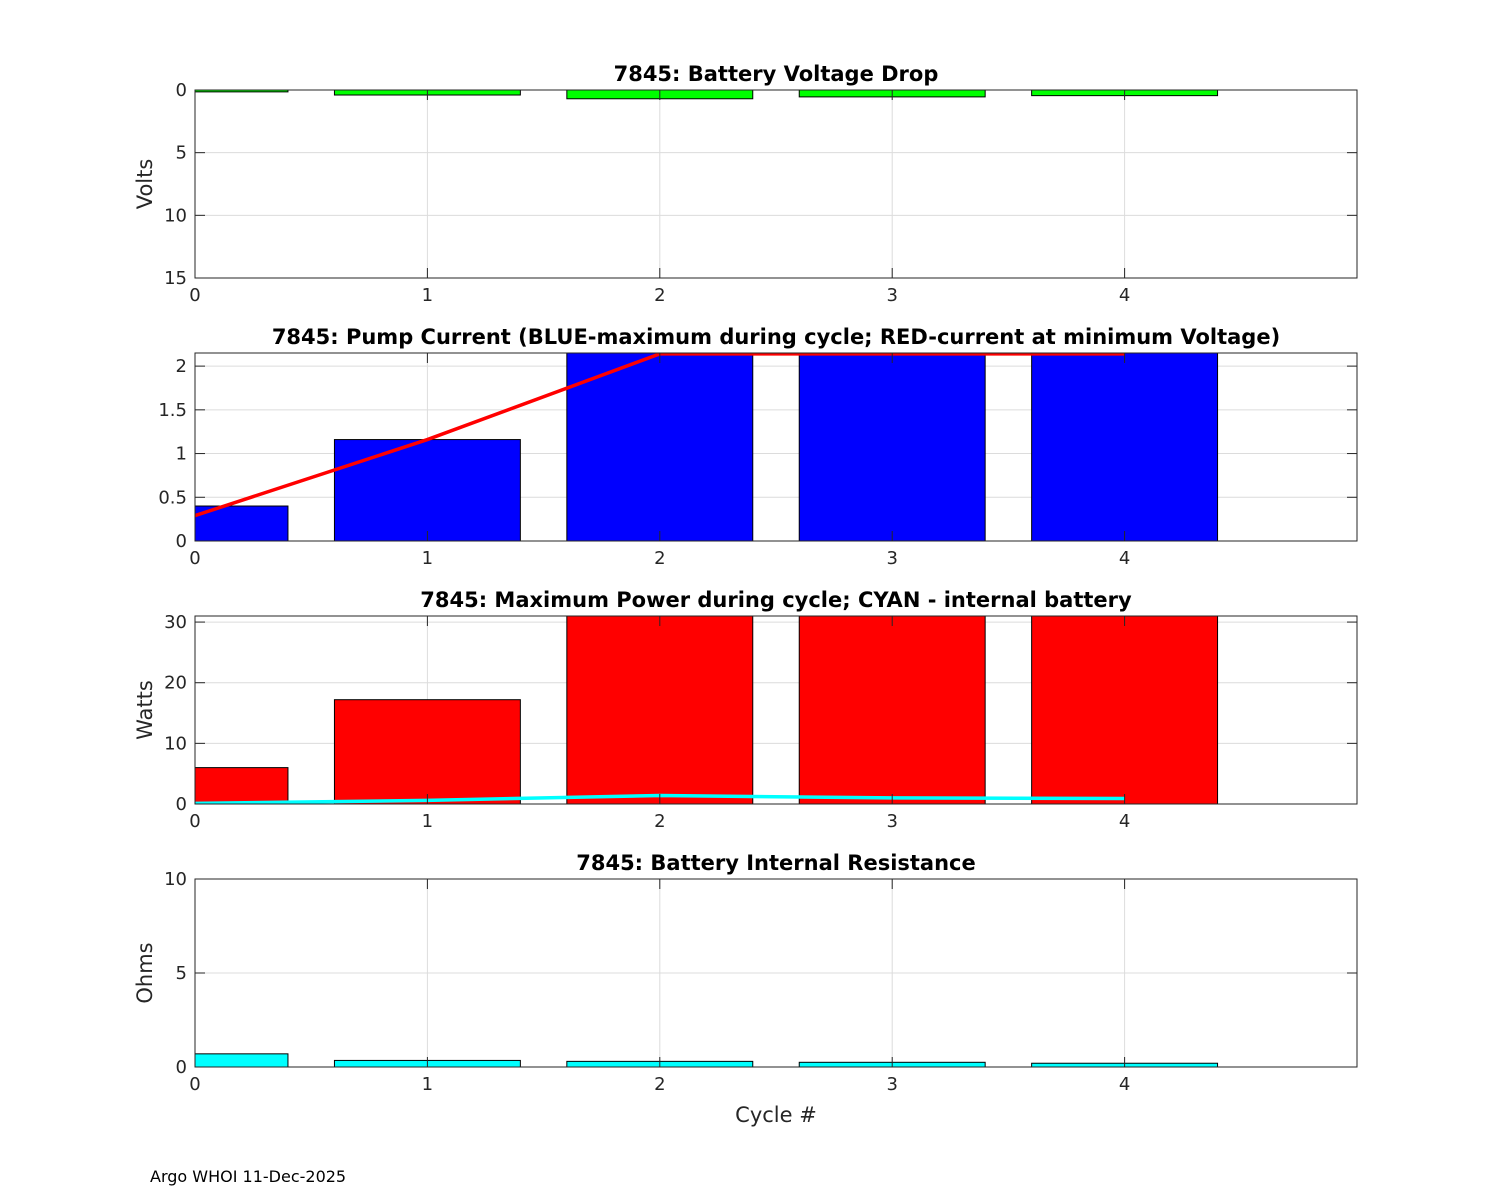  I want to click on y-tick-label: 20, so click(175, 683).